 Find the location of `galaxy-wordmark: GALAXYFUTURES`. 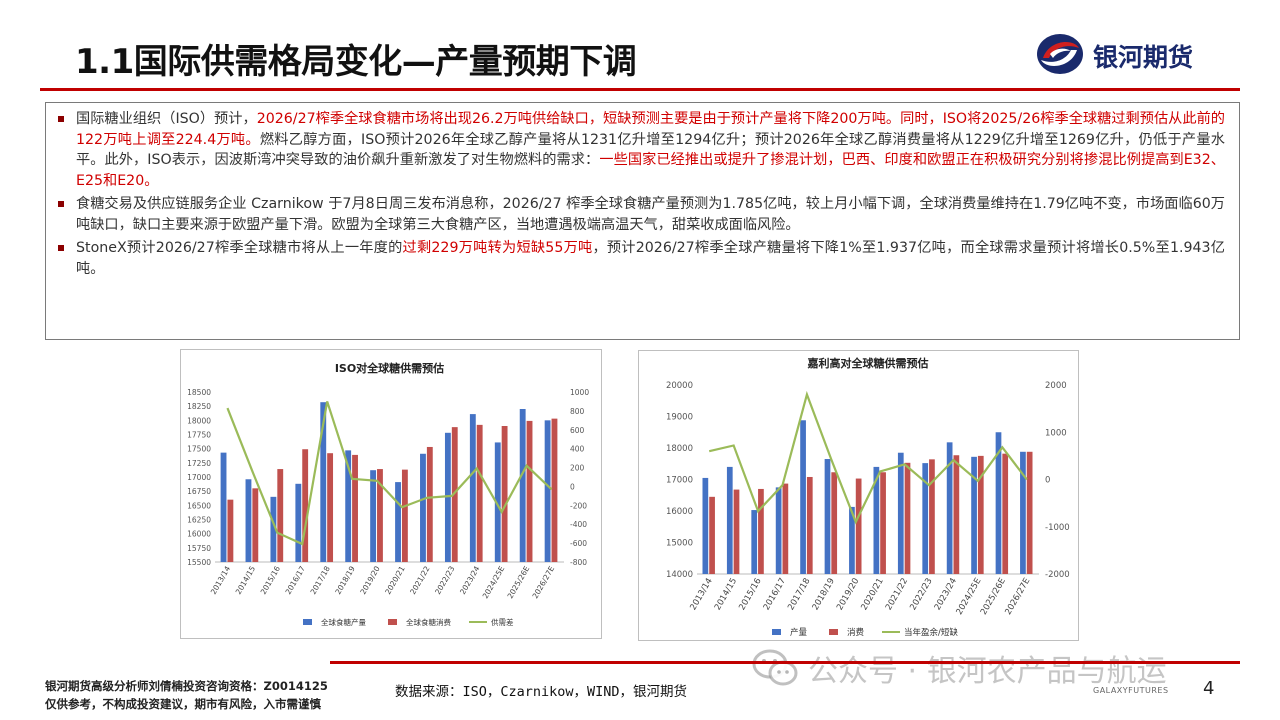

galaxy-wordmark: GALAXYFUTURES is located at coordinates (1131, 690).